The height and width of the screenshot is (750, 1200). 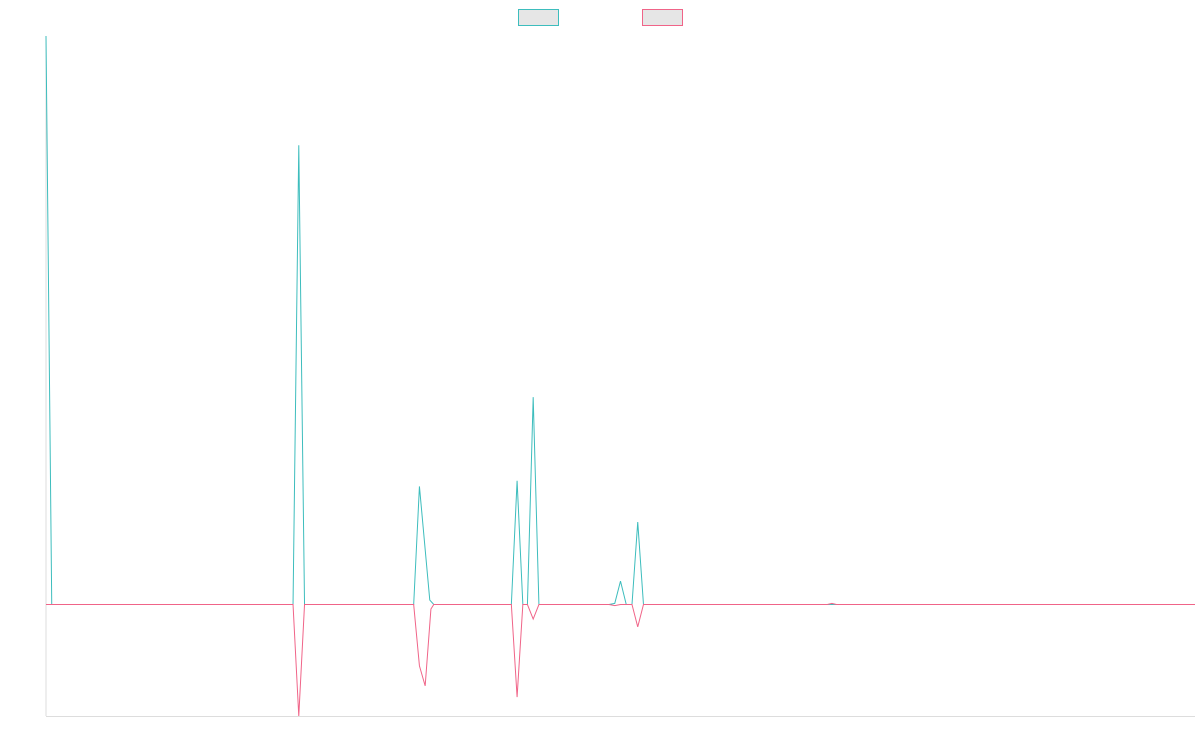 I want to click on legend, so click(x=600, y=17).